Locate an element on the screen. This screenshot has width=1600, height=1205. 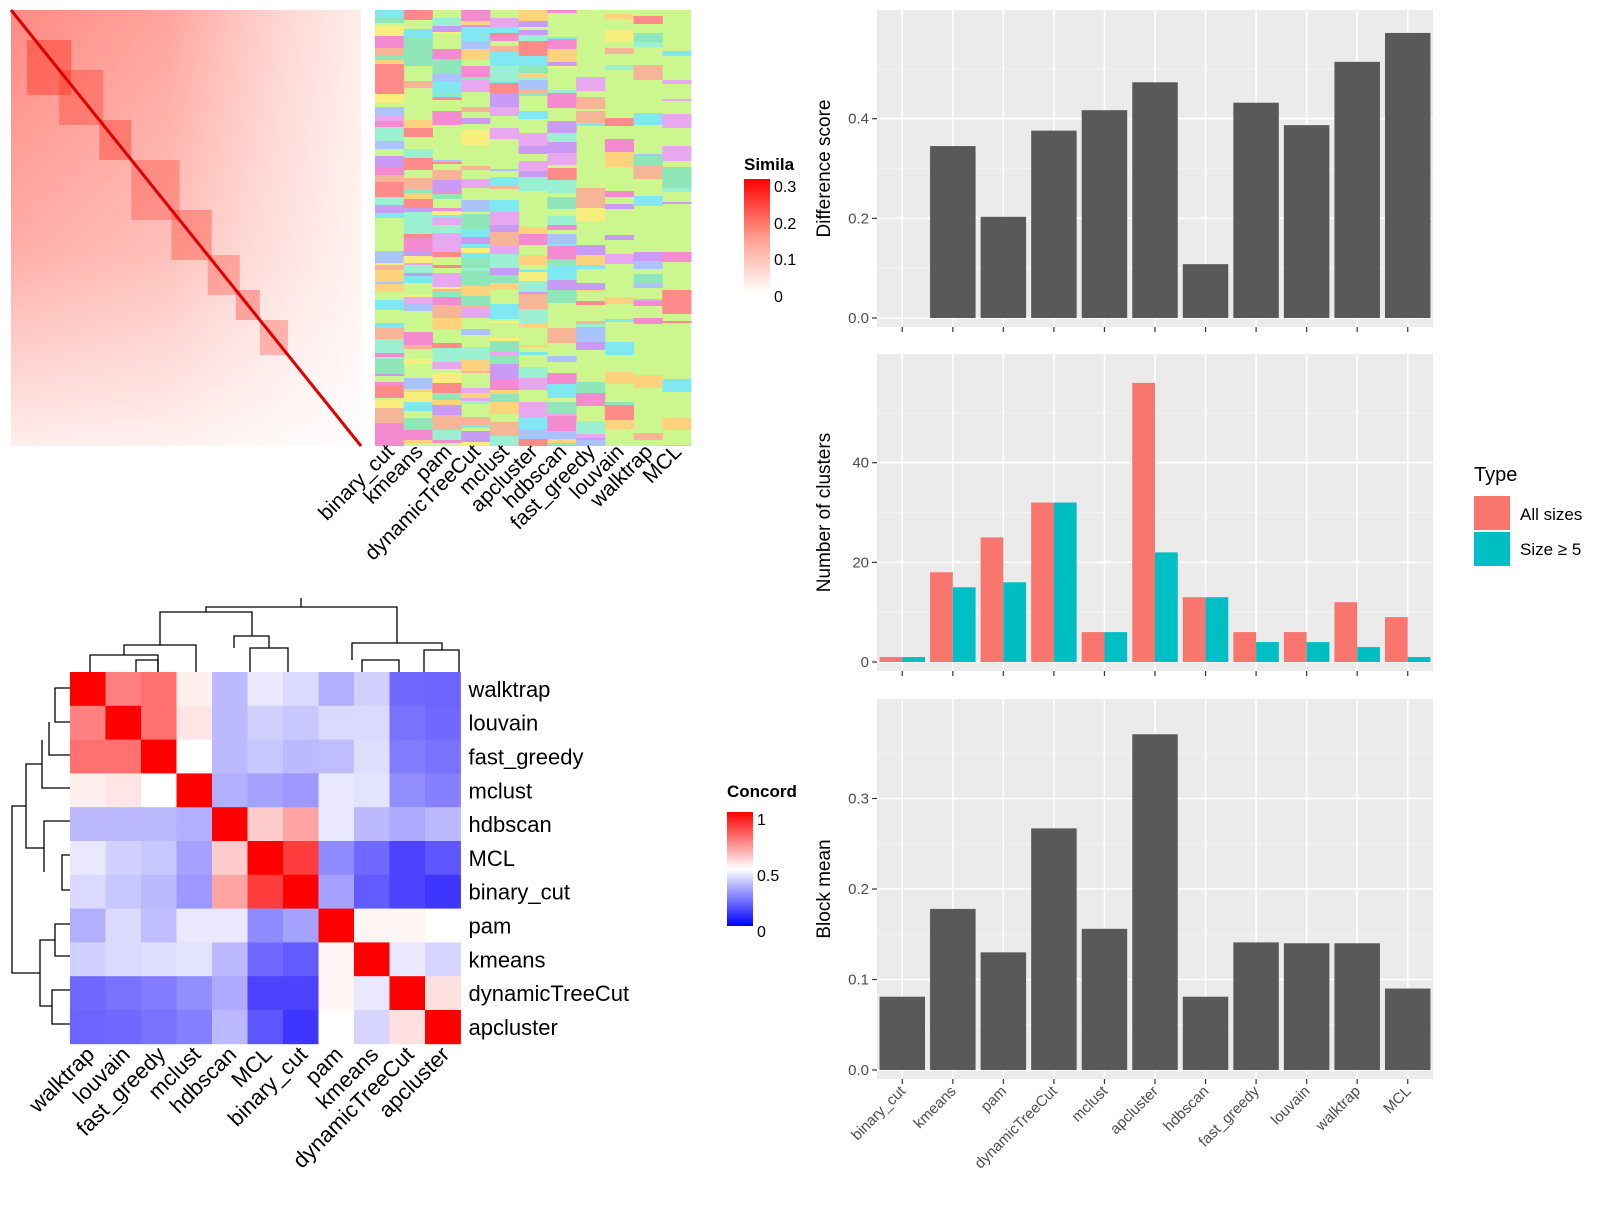
similarity-legend-tick: 0.2 is located at coordinates (785, 224).